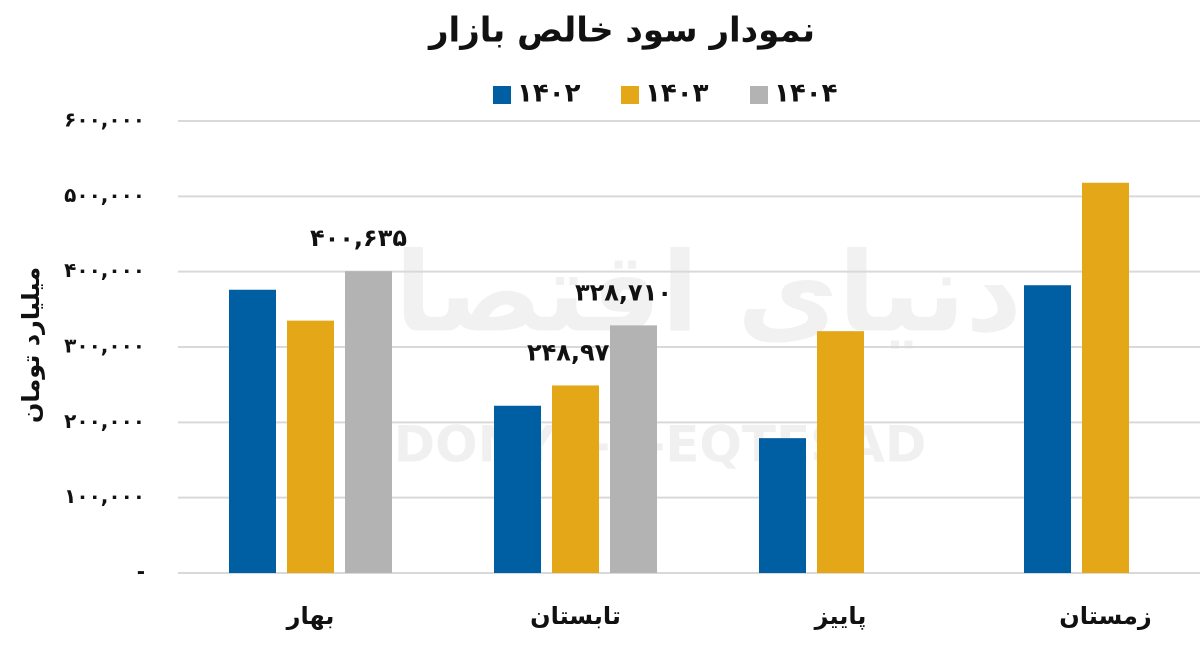  What do you see at coordinates (677, 94) in the screenshot?
I see `legend-label: ۱۴۰۳` at bounding box center [677, 94].